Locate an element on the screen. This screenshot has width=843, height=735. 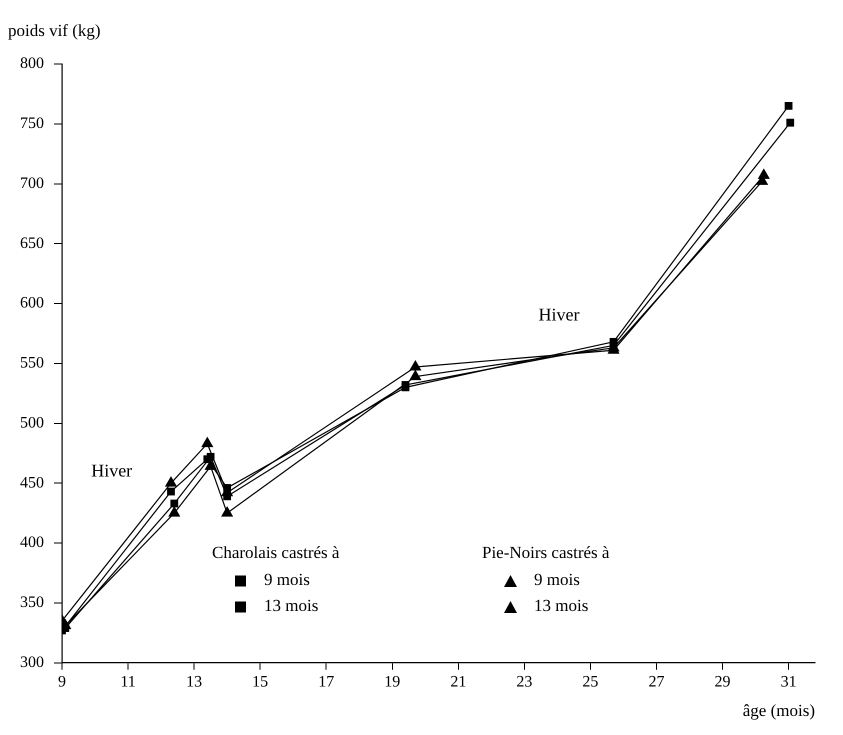
x-tick-label: 27 is located at coordinates (656, 682).